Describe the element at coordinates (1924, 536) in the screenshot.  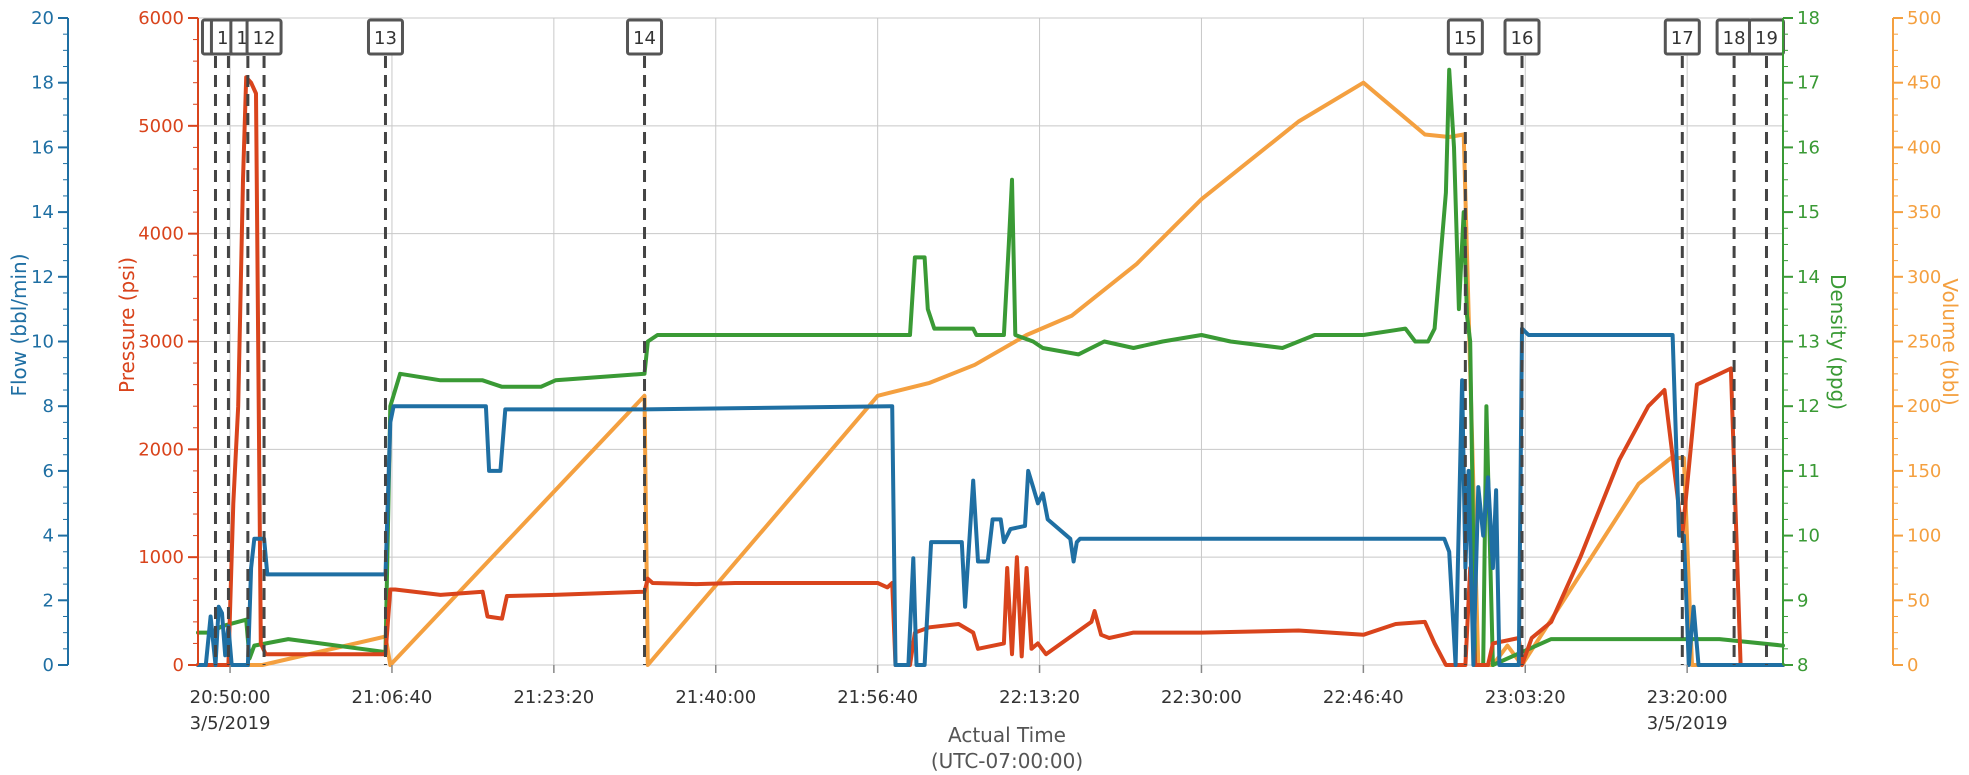
I see `volume-tick-label: 100` at that location.